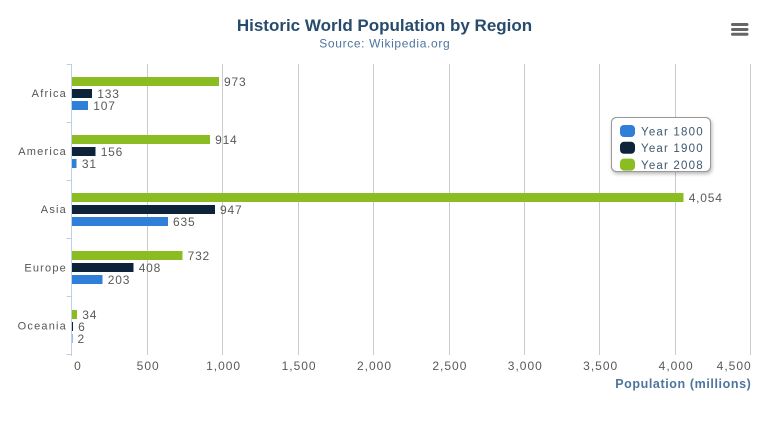 The height and width of the screenshot is (421, 769). I want to click on svg-text: Year 2008, so click(672, 166).